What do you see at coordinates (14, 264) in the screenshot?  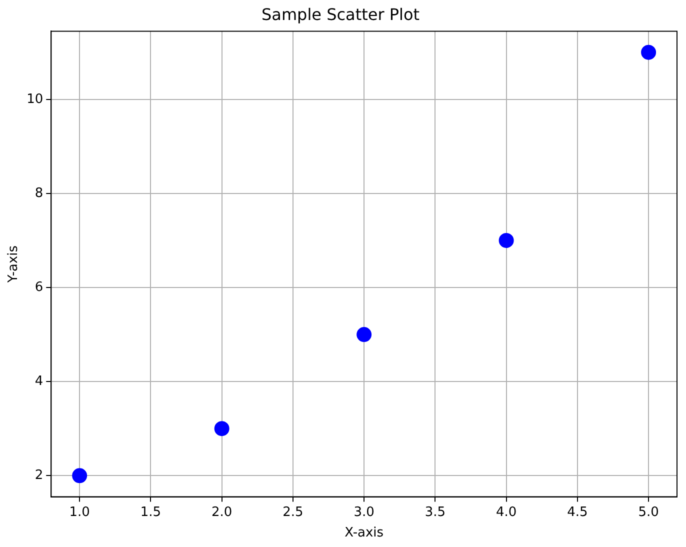 I see `y-axis-title: Y-axis` at bounding box center [14, 264].